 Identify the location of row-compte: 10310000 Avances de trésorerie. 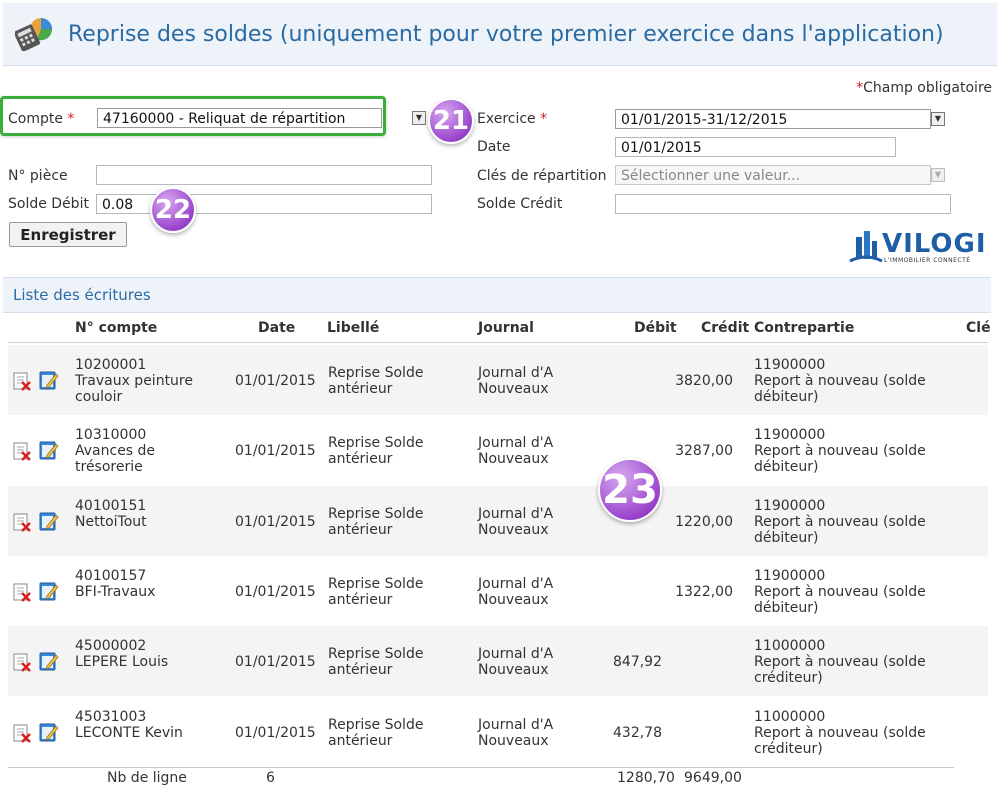
(115, 451).